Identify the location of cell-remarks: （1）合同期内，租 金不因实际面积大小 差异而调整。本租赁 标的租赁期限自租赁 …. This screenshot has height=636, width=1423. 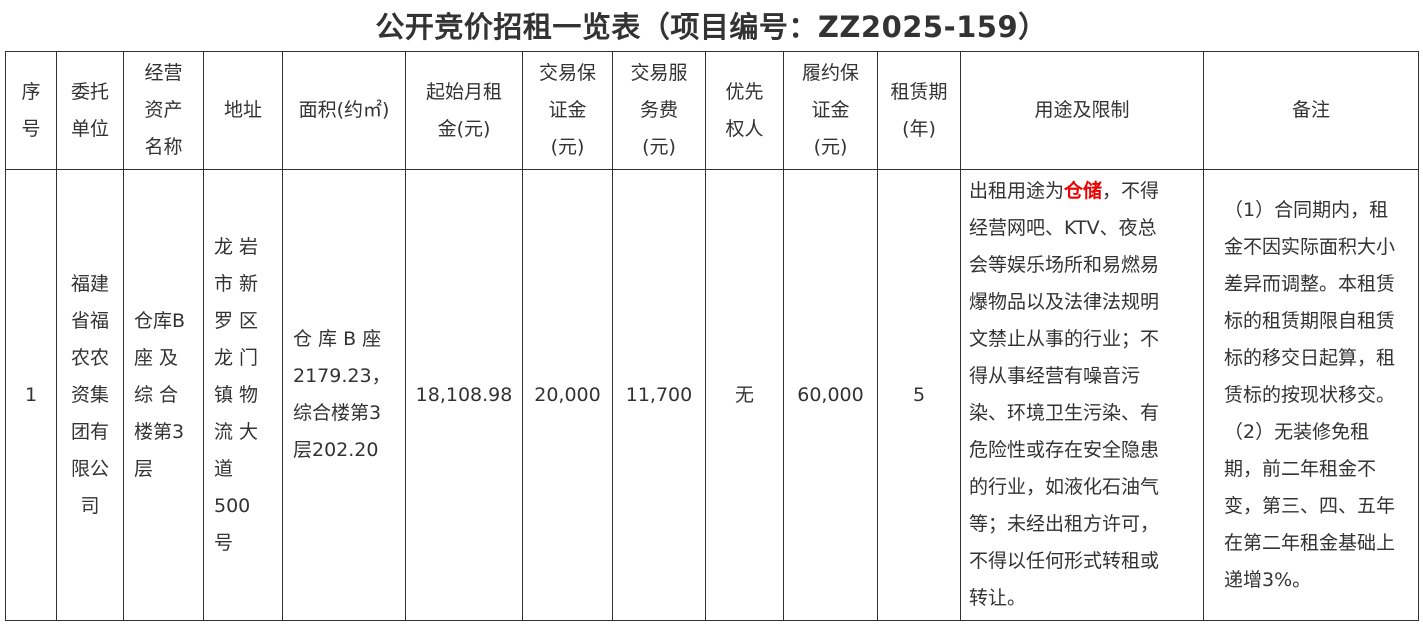
(1311, 395).